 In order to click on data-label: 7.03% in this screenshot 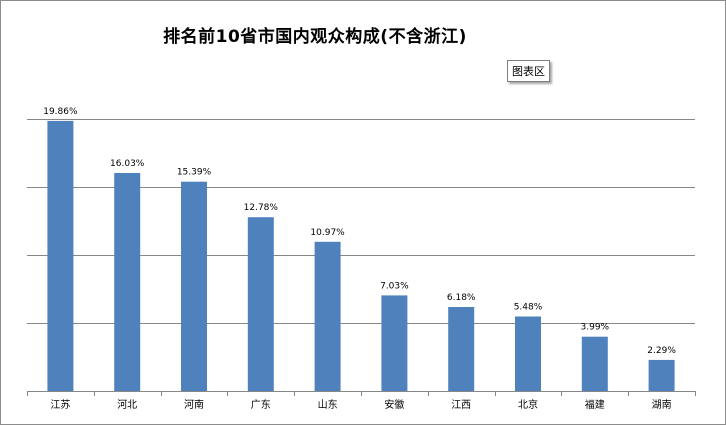, I will do `click(394, 286)`.